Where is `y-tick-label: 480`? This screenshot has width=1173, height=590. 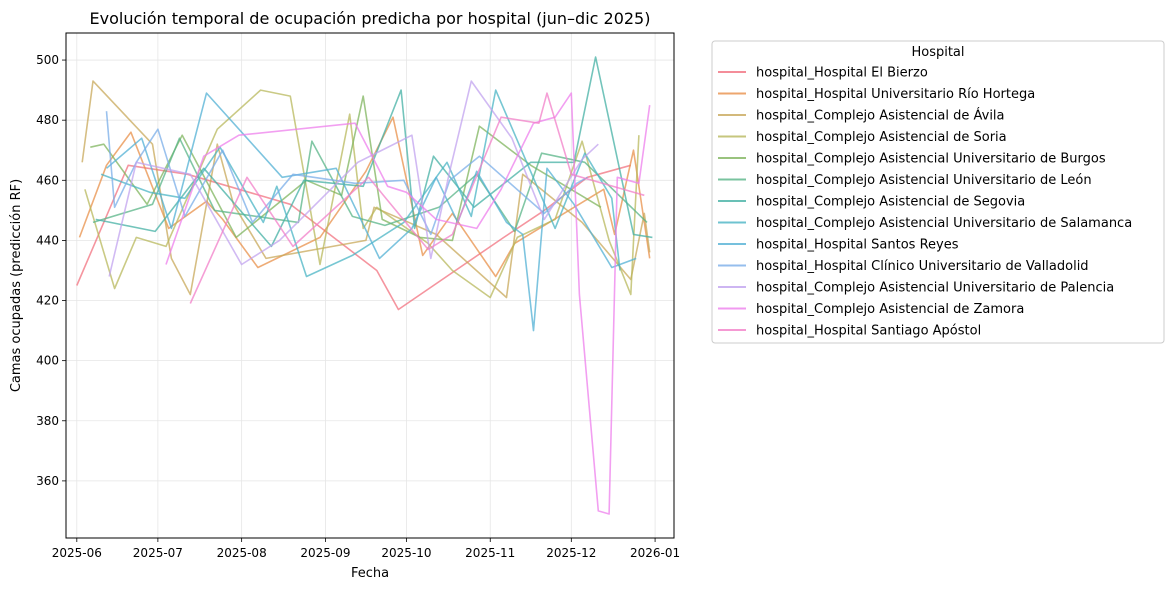 y-tick-label: 480 is located at coordinates (47, 120).